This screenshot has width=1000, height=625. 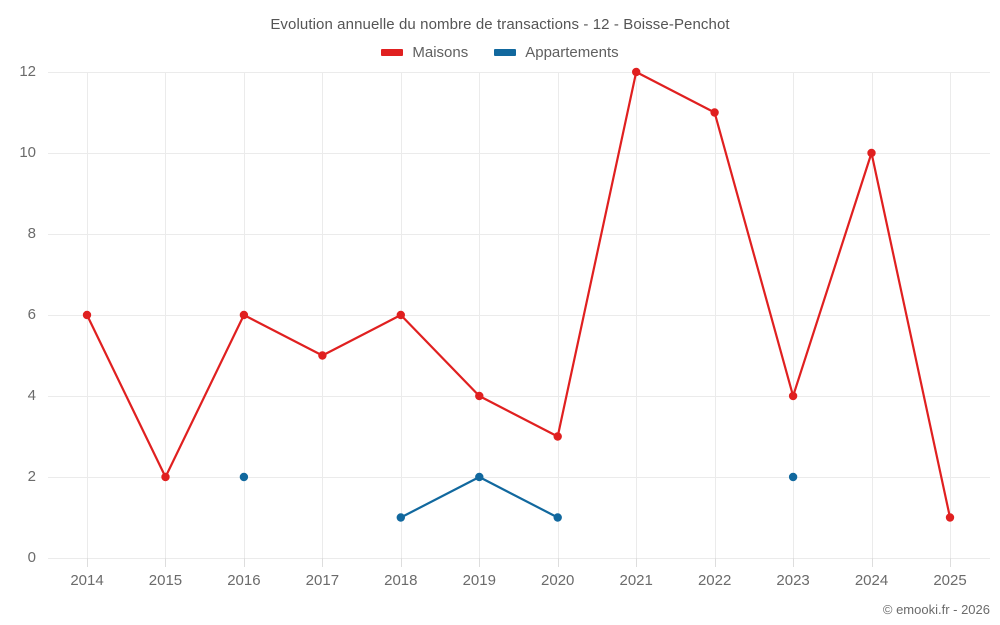 I want to click on x-tick-label: 2023, so click(x=792, y=580).